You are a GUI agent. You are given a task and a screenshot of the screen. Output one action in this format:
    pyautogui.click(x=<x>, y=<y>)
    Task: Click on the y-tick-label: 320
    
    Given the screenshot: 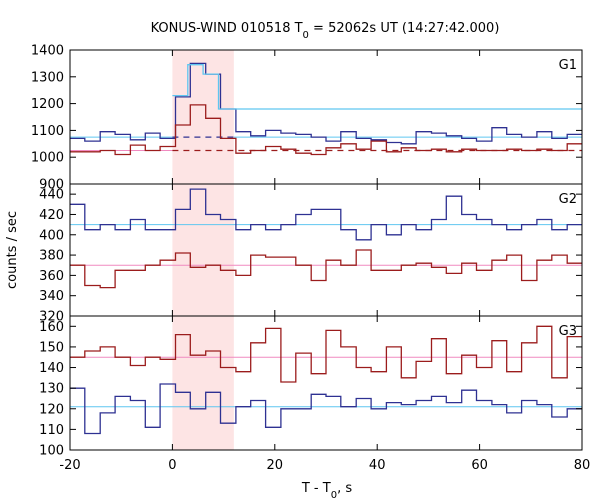 What is the action you would take?
    pyautogui.click(x=51, y=317)
    